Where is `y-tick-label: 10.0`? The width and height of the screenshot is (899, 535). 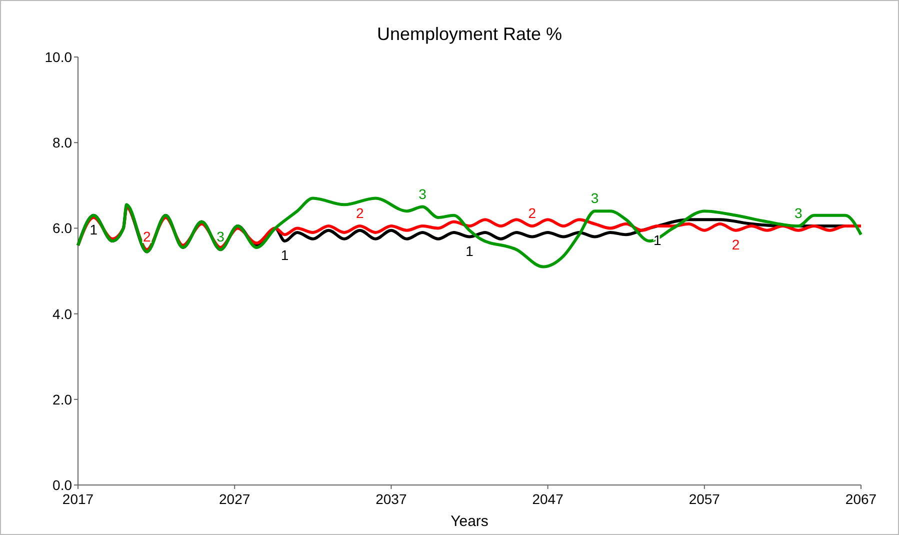
y-tick-label: 10.0 is located at coordinates (58, 57).